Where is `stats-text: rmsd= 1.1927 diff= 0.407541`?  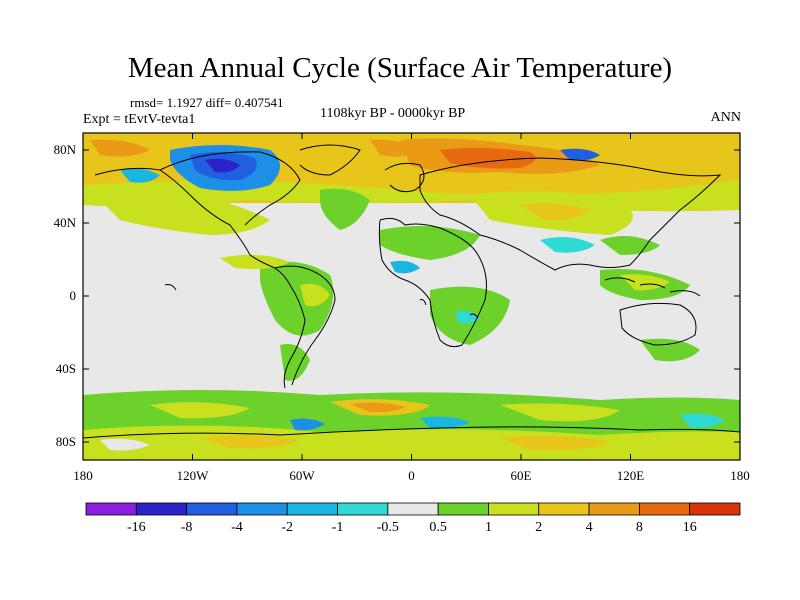 stats-text: rmsd= 1.1927 diff= 0.407541 is located at coordinates (207, 102).